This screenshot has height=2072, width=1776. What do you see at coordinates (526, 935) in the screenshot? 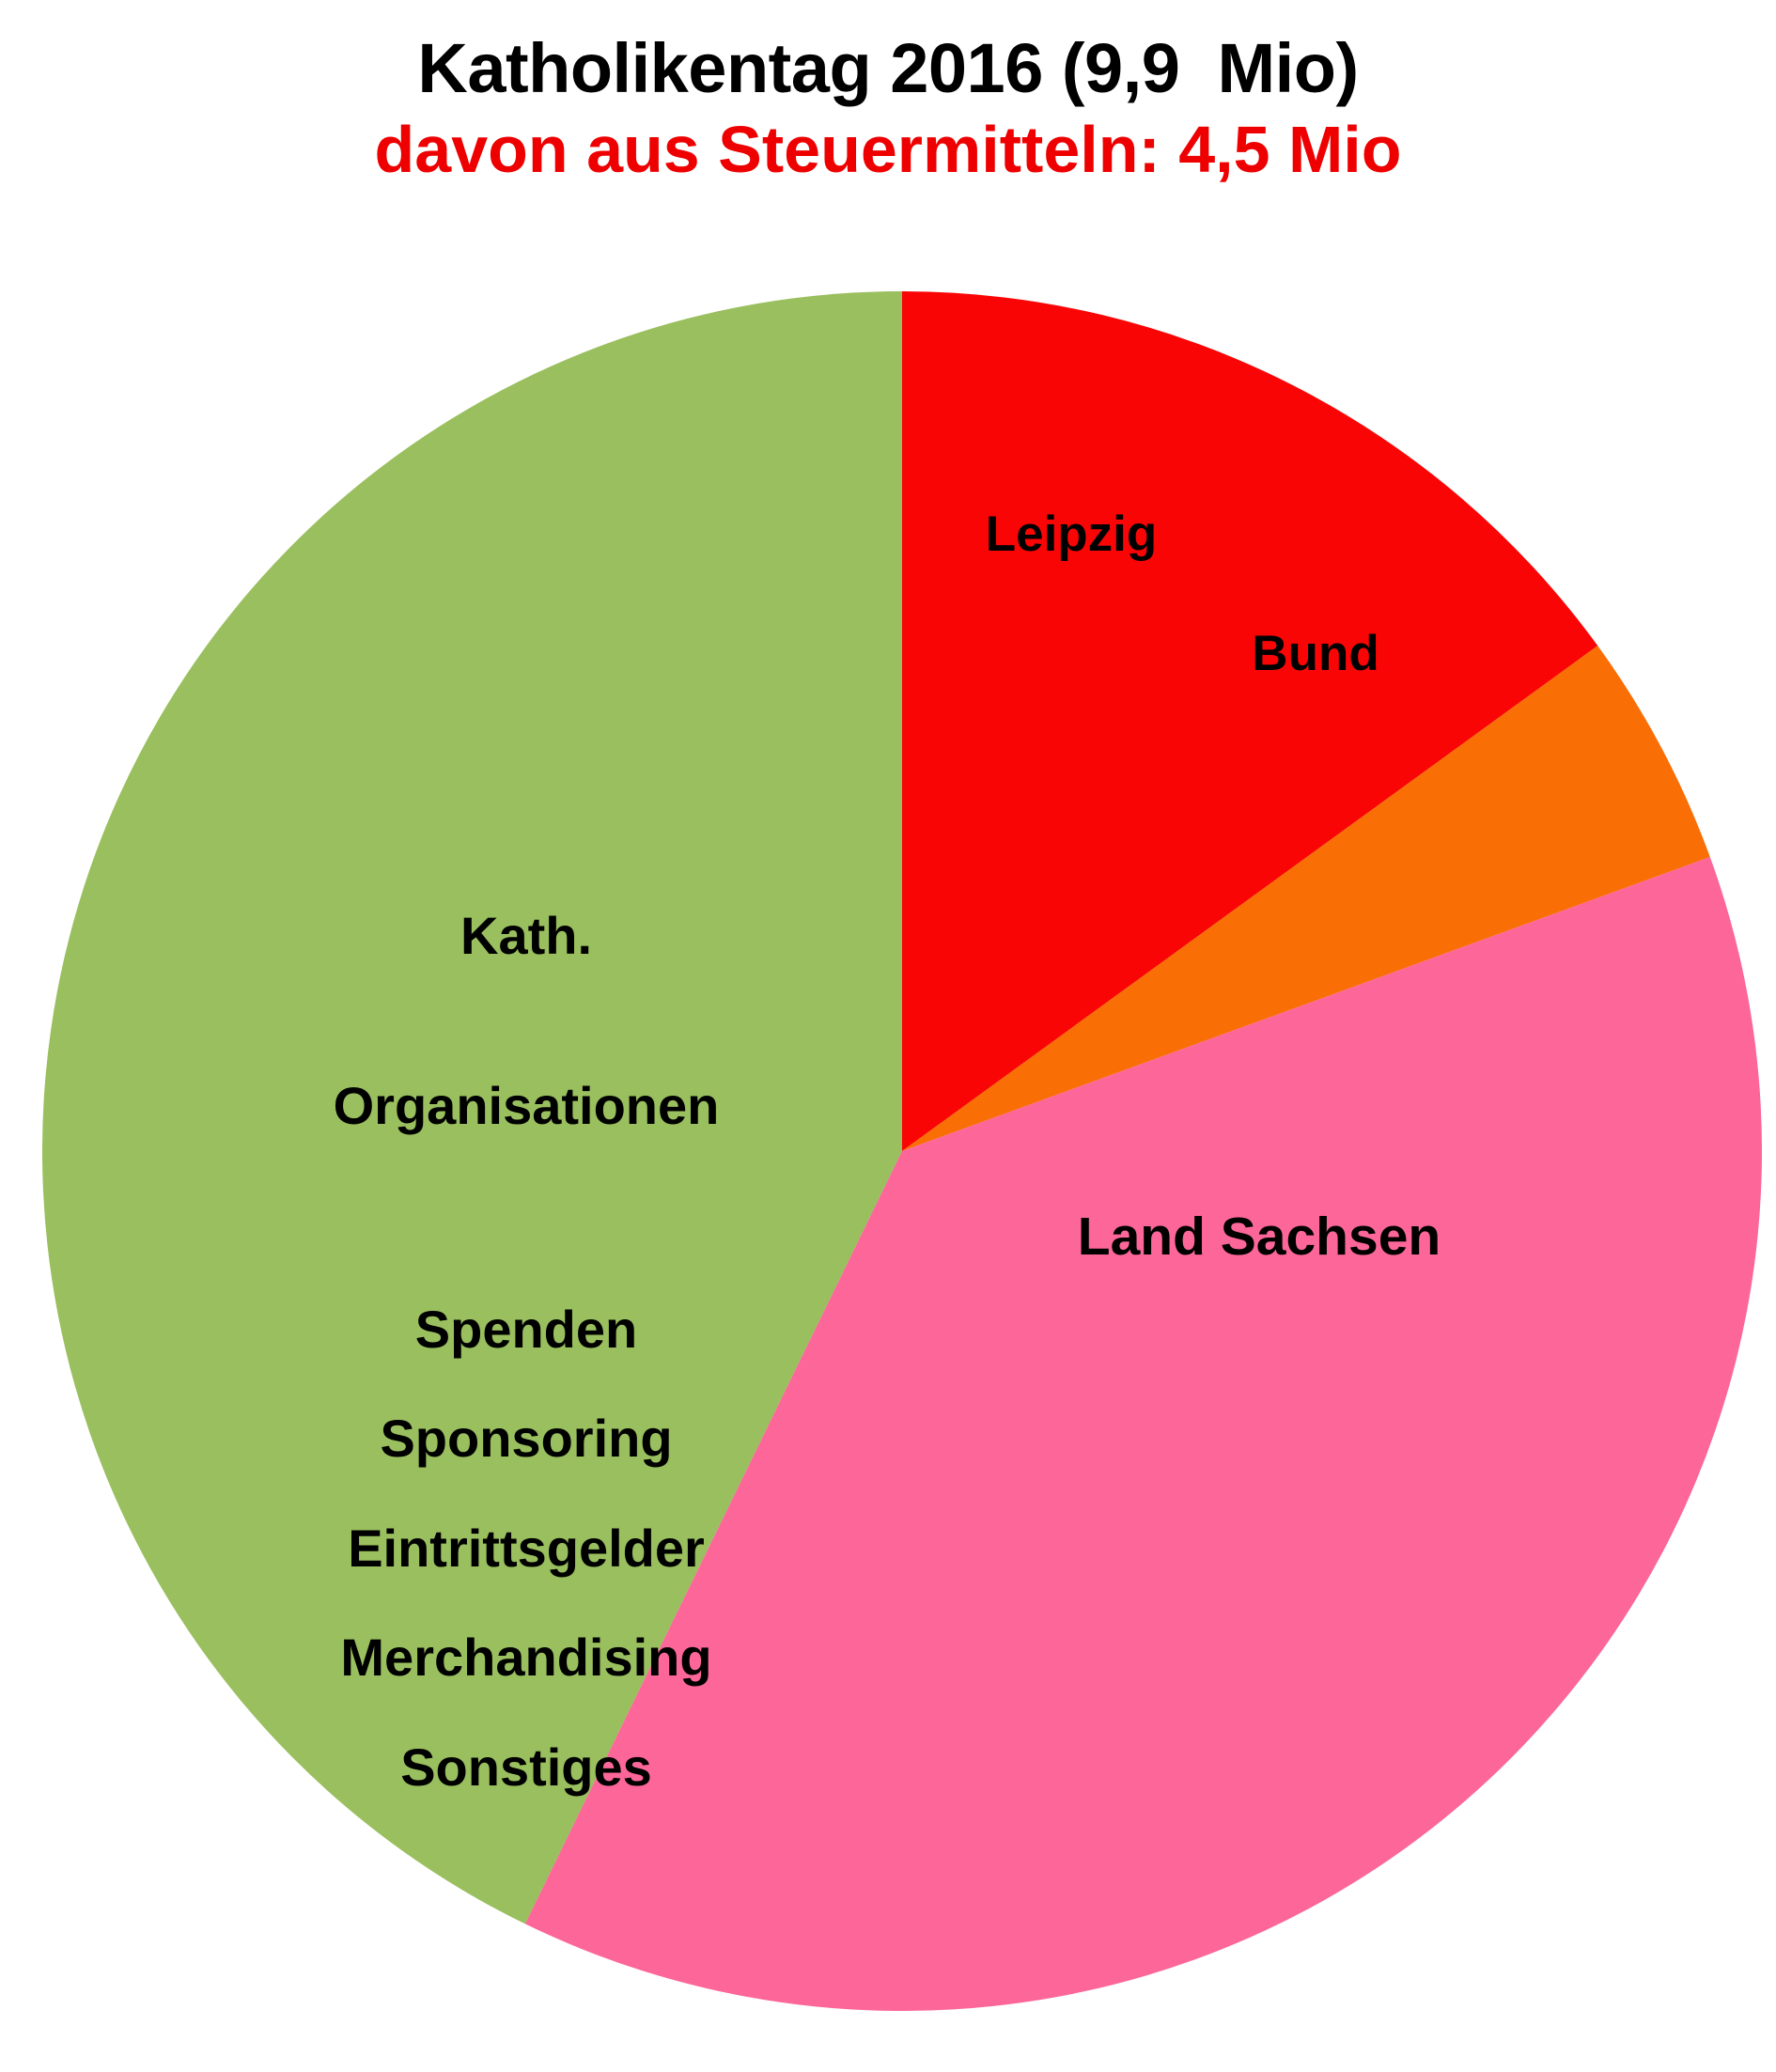
I see `pie-label-kath-line1: Kath.` at bounding box center [526, 935].